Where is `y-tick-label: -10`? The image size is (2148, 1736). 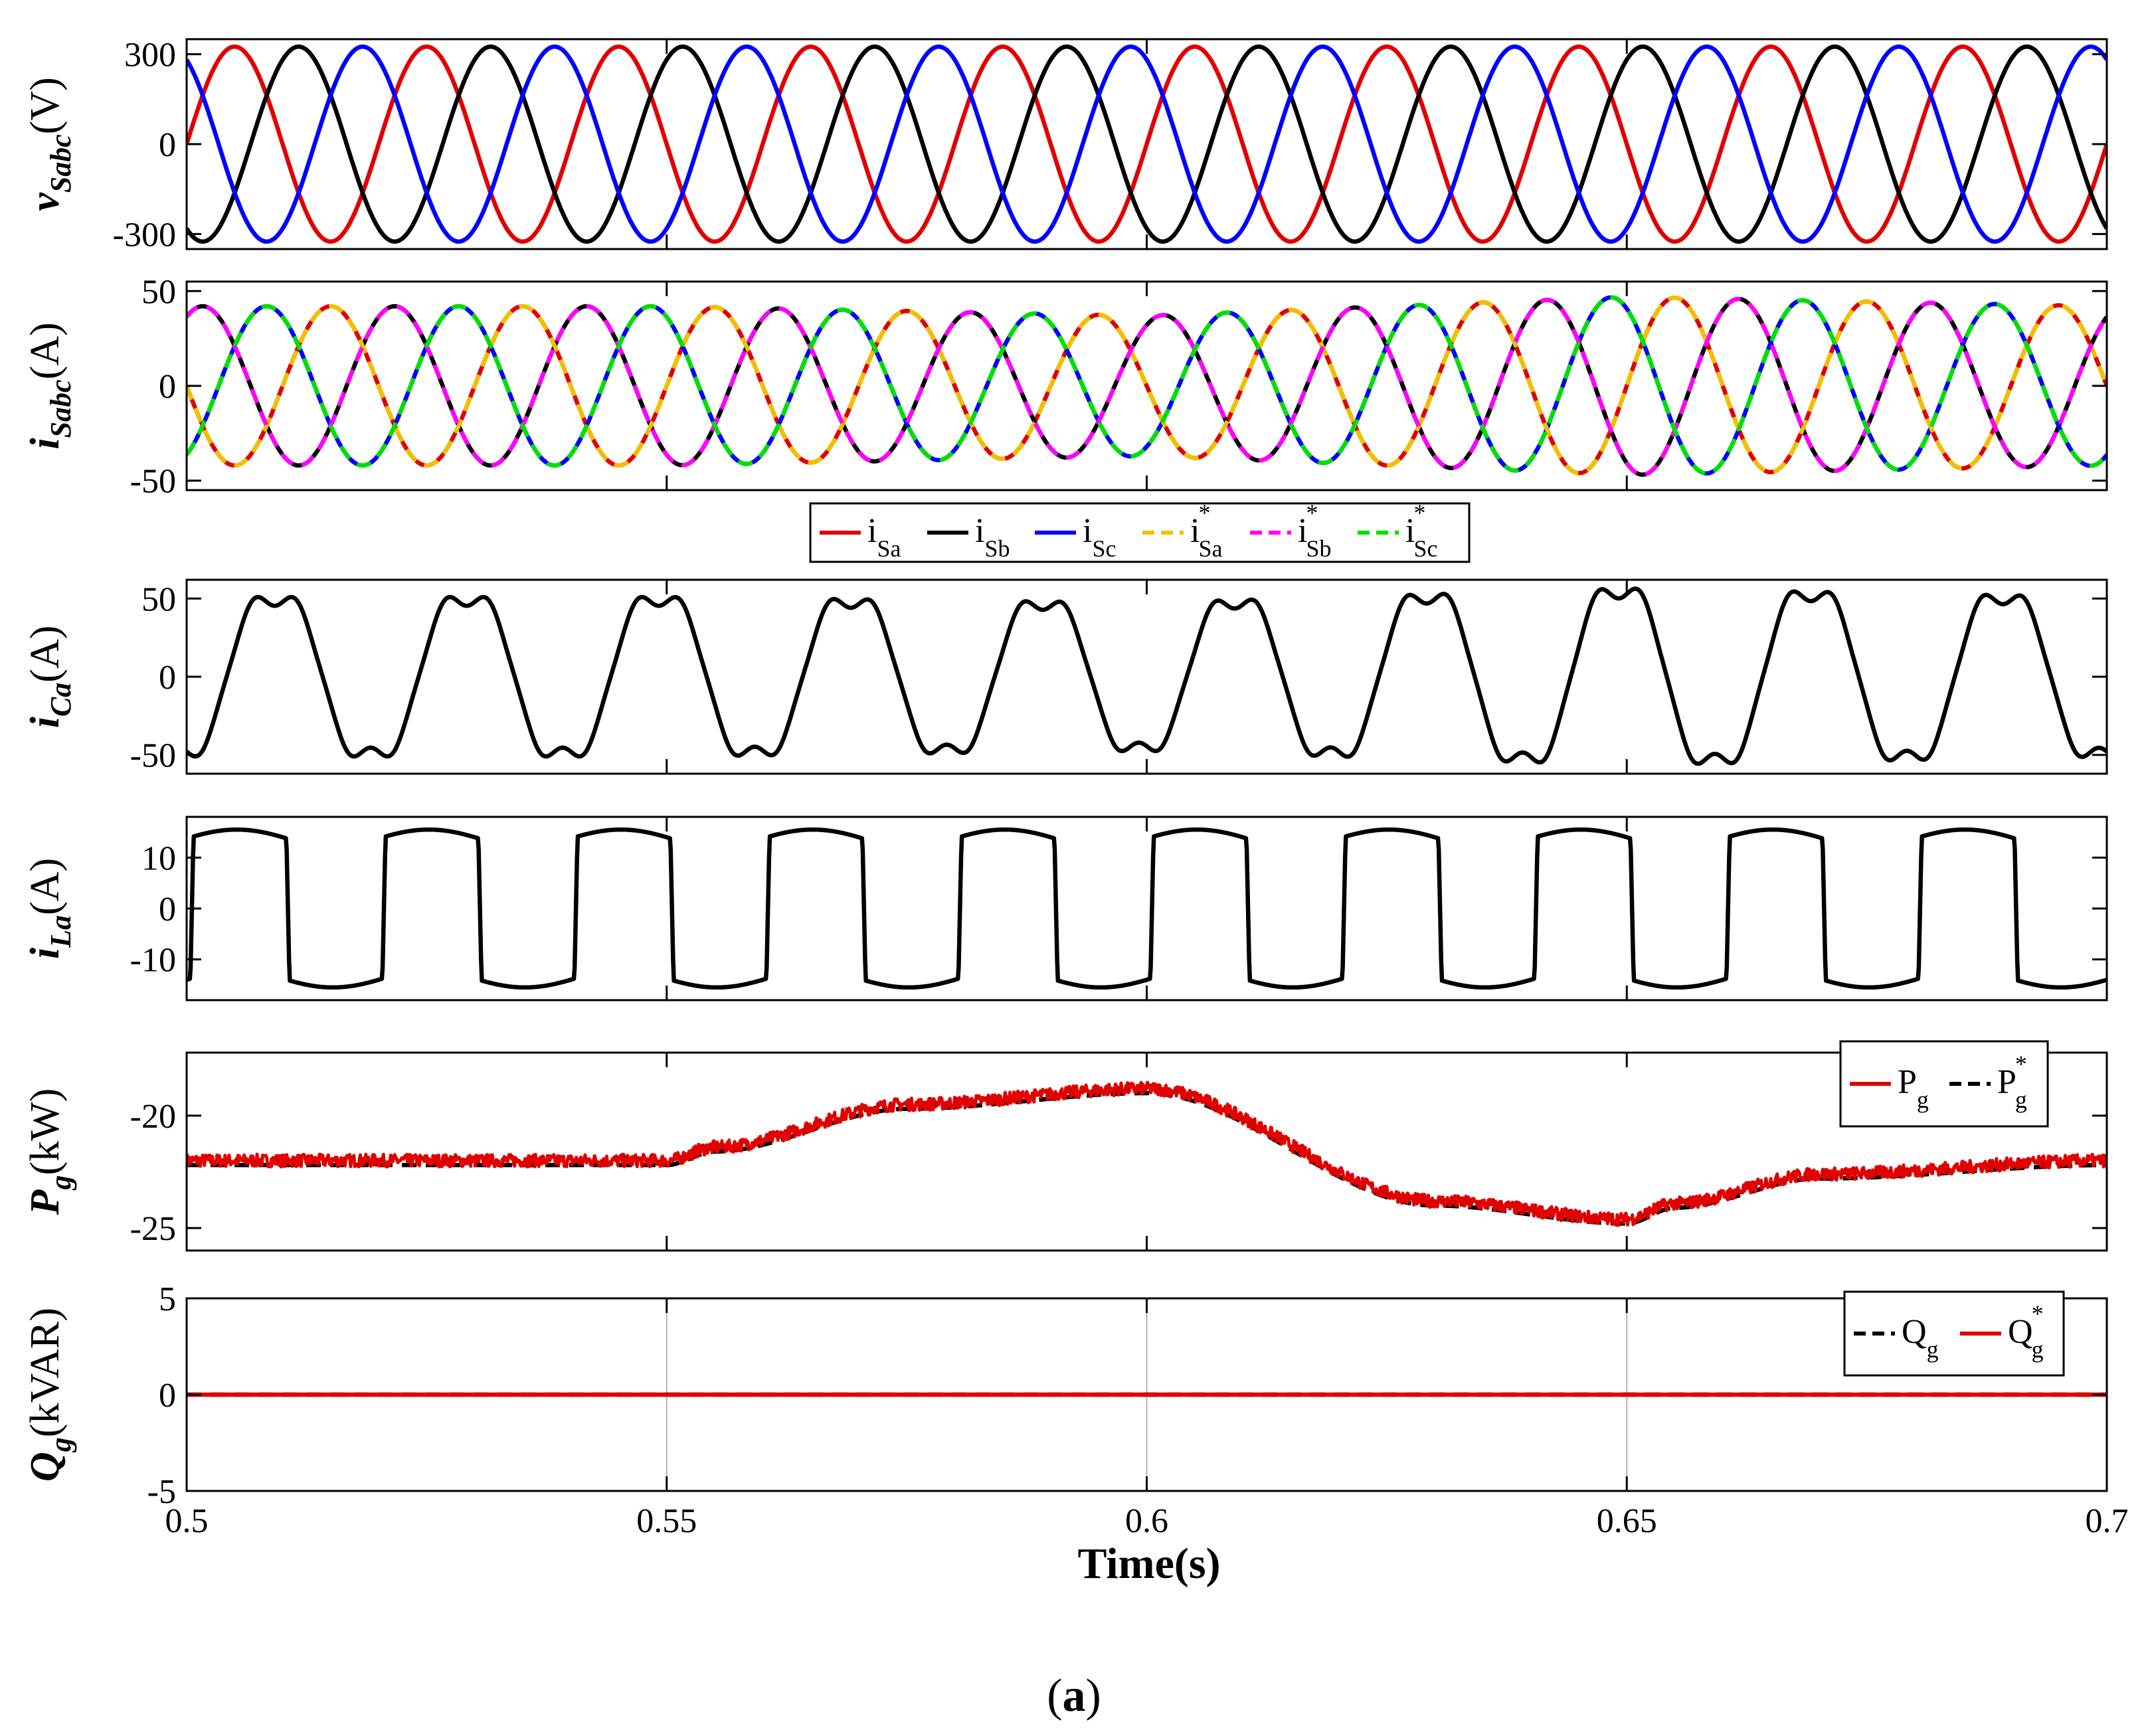 y-tick-label: -10 is located at coordinates (153, 961).